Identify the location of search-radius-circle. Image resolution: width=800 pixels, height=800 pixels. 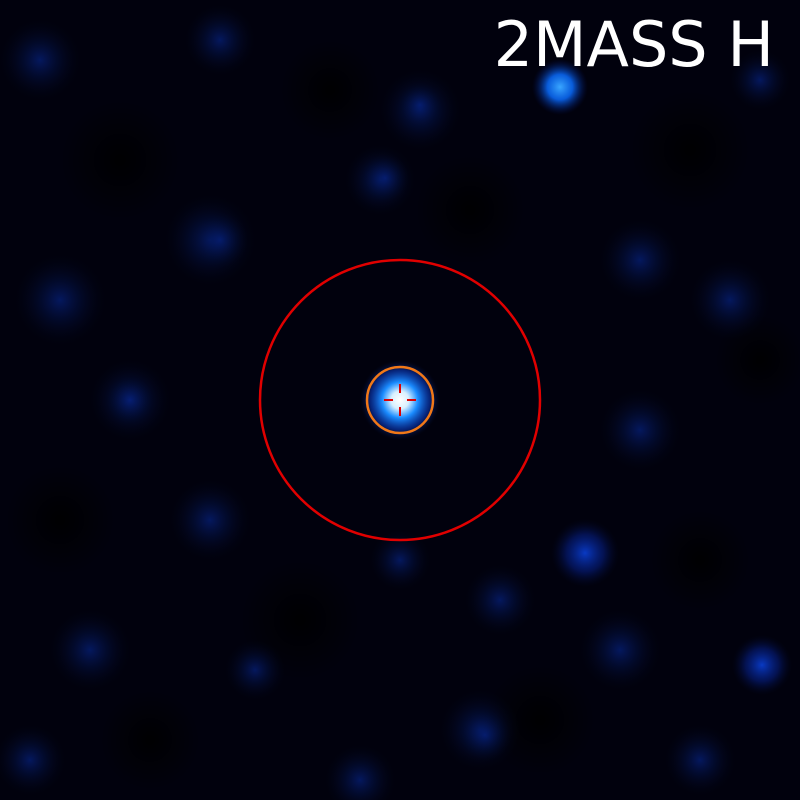
(400, 400).